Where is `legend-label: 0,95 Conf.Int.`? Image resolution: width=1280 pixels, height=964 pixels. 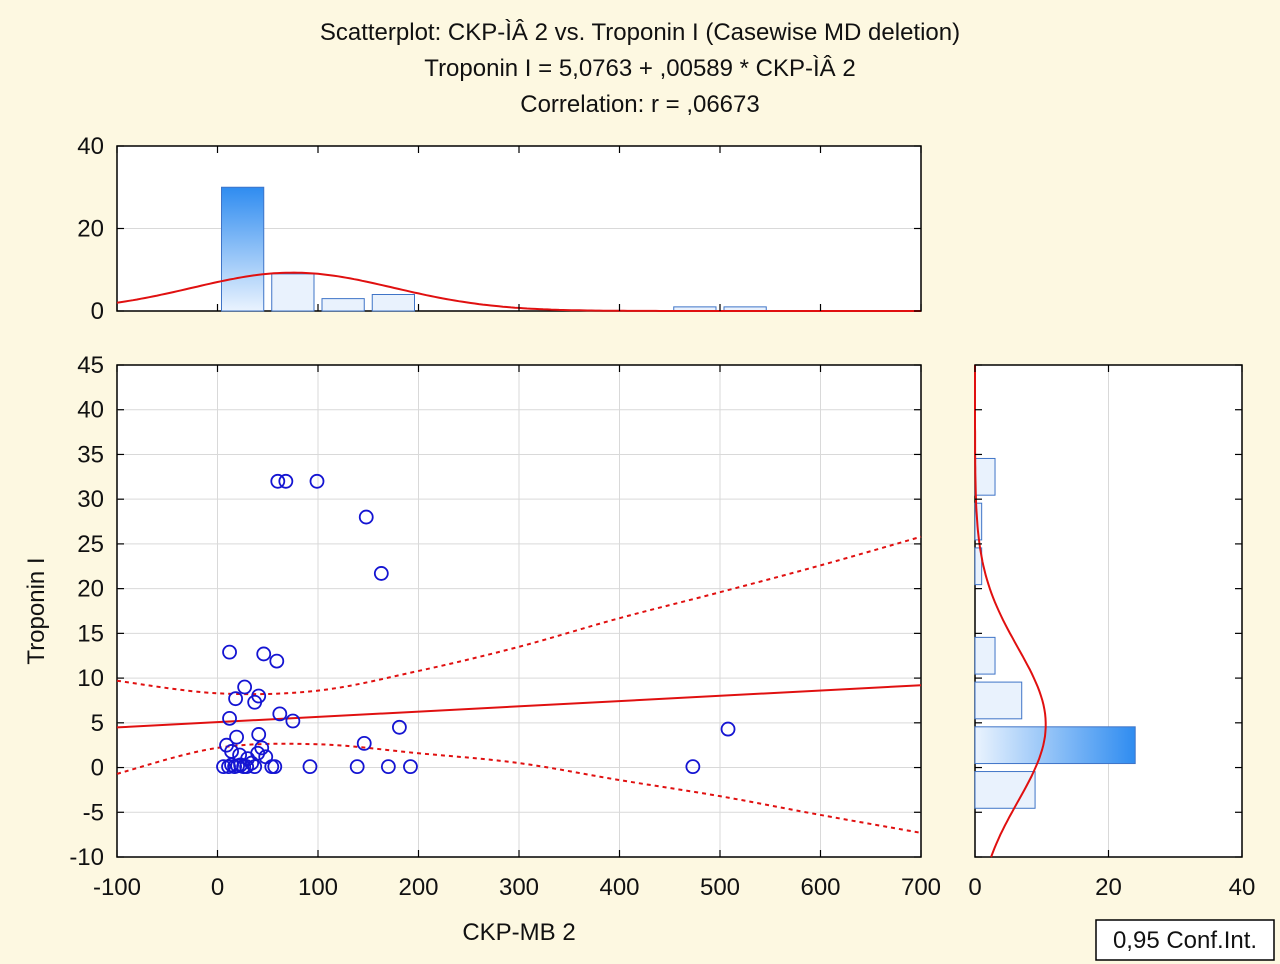
legend-label: 0,95 Conf.Int. is located at coordinates (1185, 940).